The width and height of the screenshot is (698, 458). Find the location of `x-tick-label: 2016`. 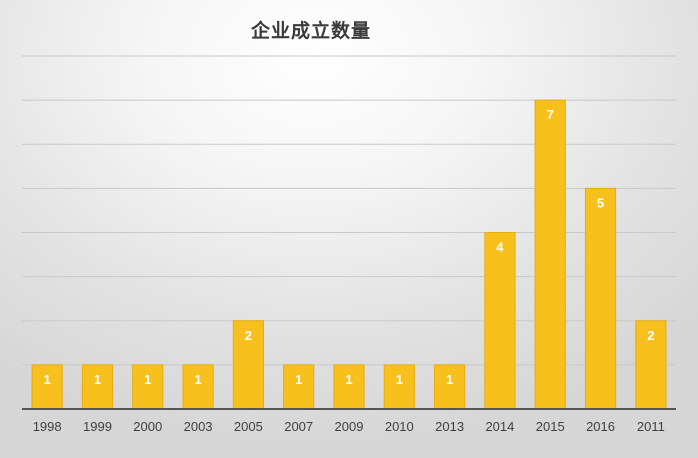

x-tick-label: 2016 is located at coordinates (600, 426).